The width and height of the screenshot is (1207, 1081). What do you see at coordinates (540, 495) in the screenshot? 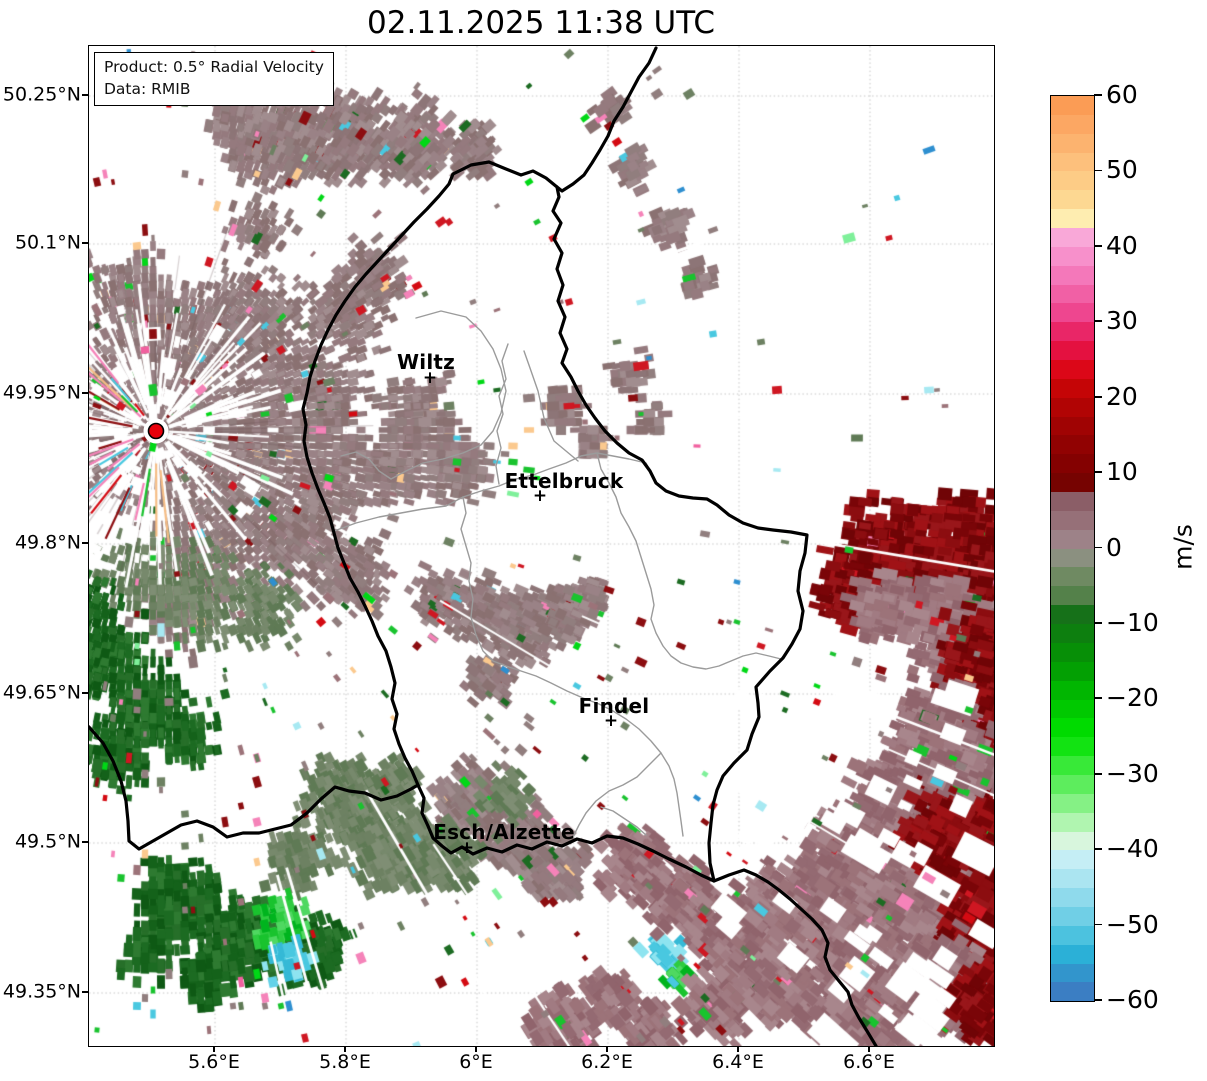
I see `city-marker-ettelbruck: +` at bounding box center [540, 495].